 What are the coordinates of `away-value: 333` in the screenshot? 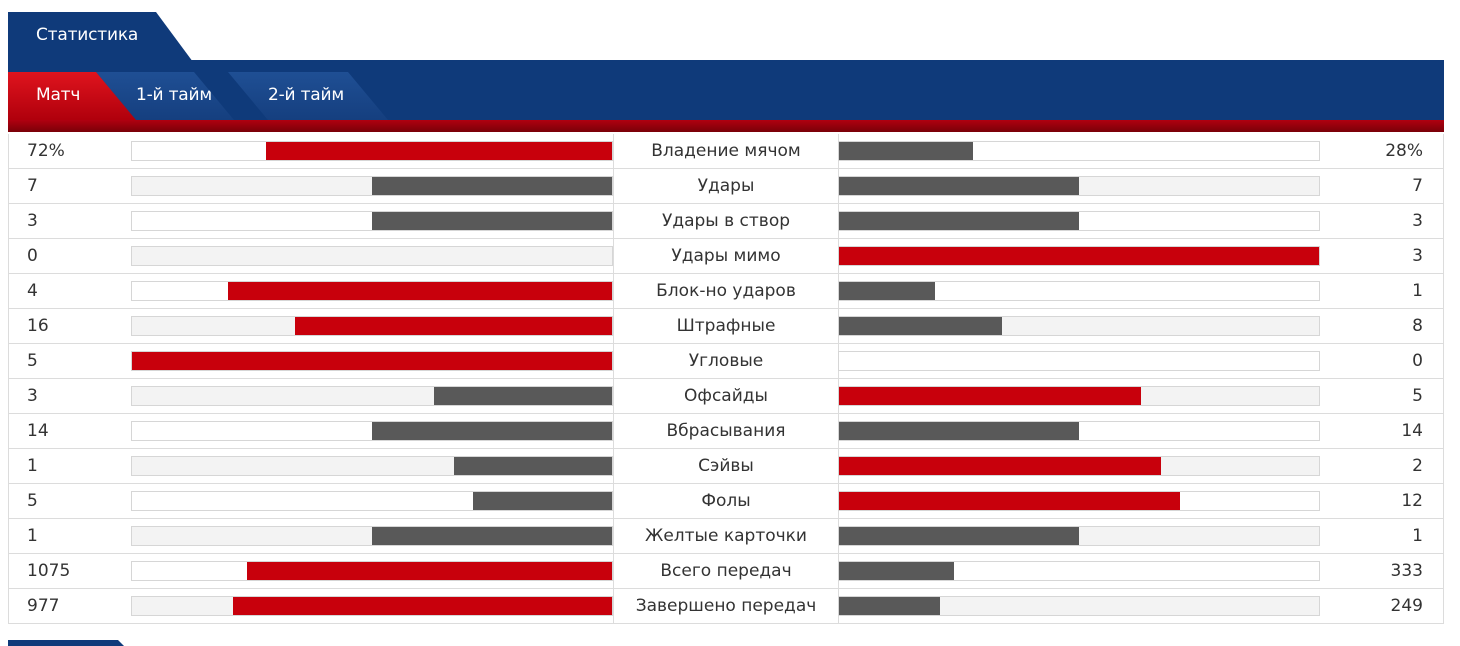 It's located at (1406, 571).